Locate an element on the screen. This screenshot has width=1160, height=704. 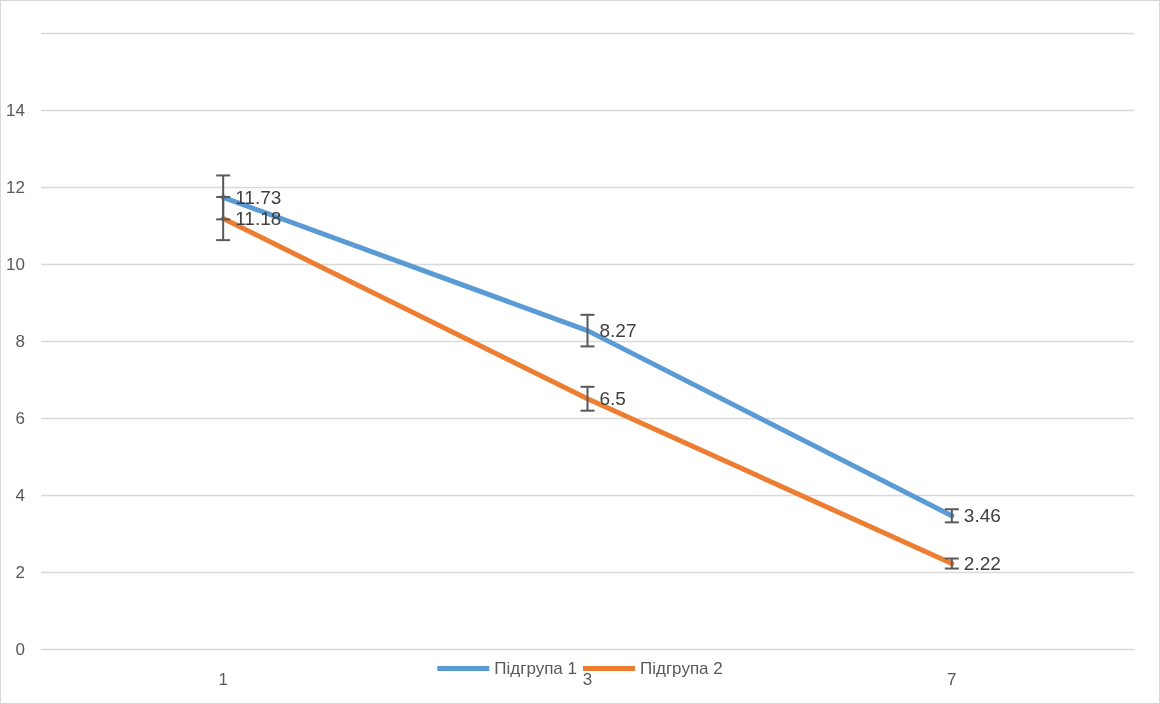
y-tick-label: 10 is located at coordinates (15, 264).